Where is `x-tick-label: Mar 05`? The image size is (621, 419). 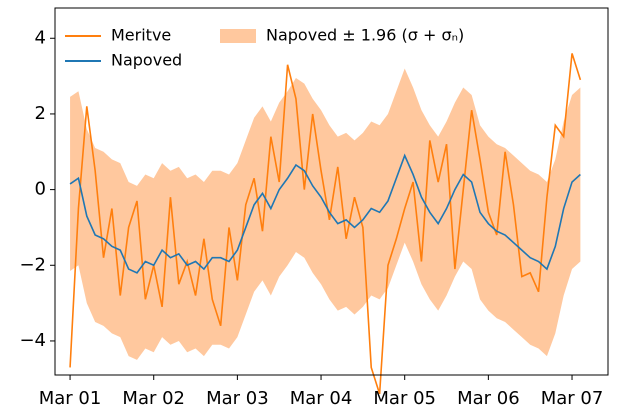
x-tick-label: Mar 05 is located at coordinates (404, 398).